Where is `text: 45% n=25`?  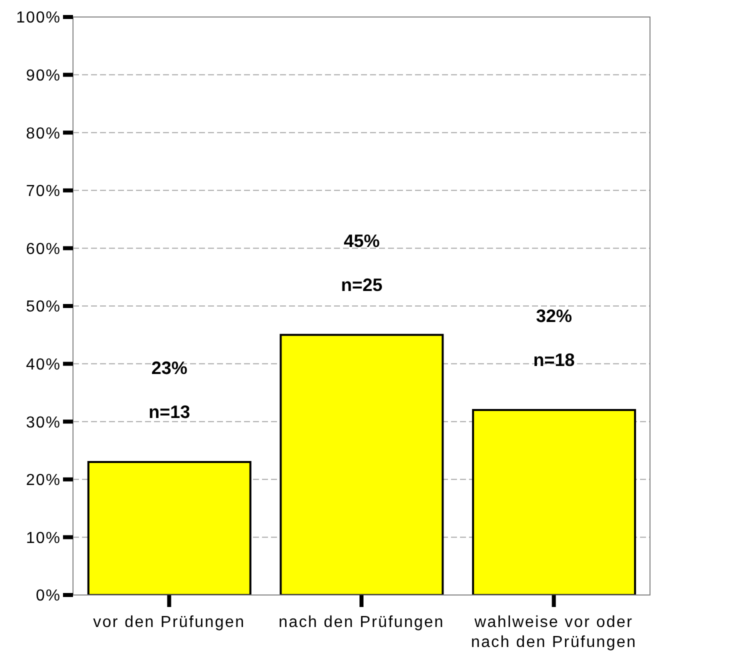
text: 45% n=25 is located at coordinates (361, 262).